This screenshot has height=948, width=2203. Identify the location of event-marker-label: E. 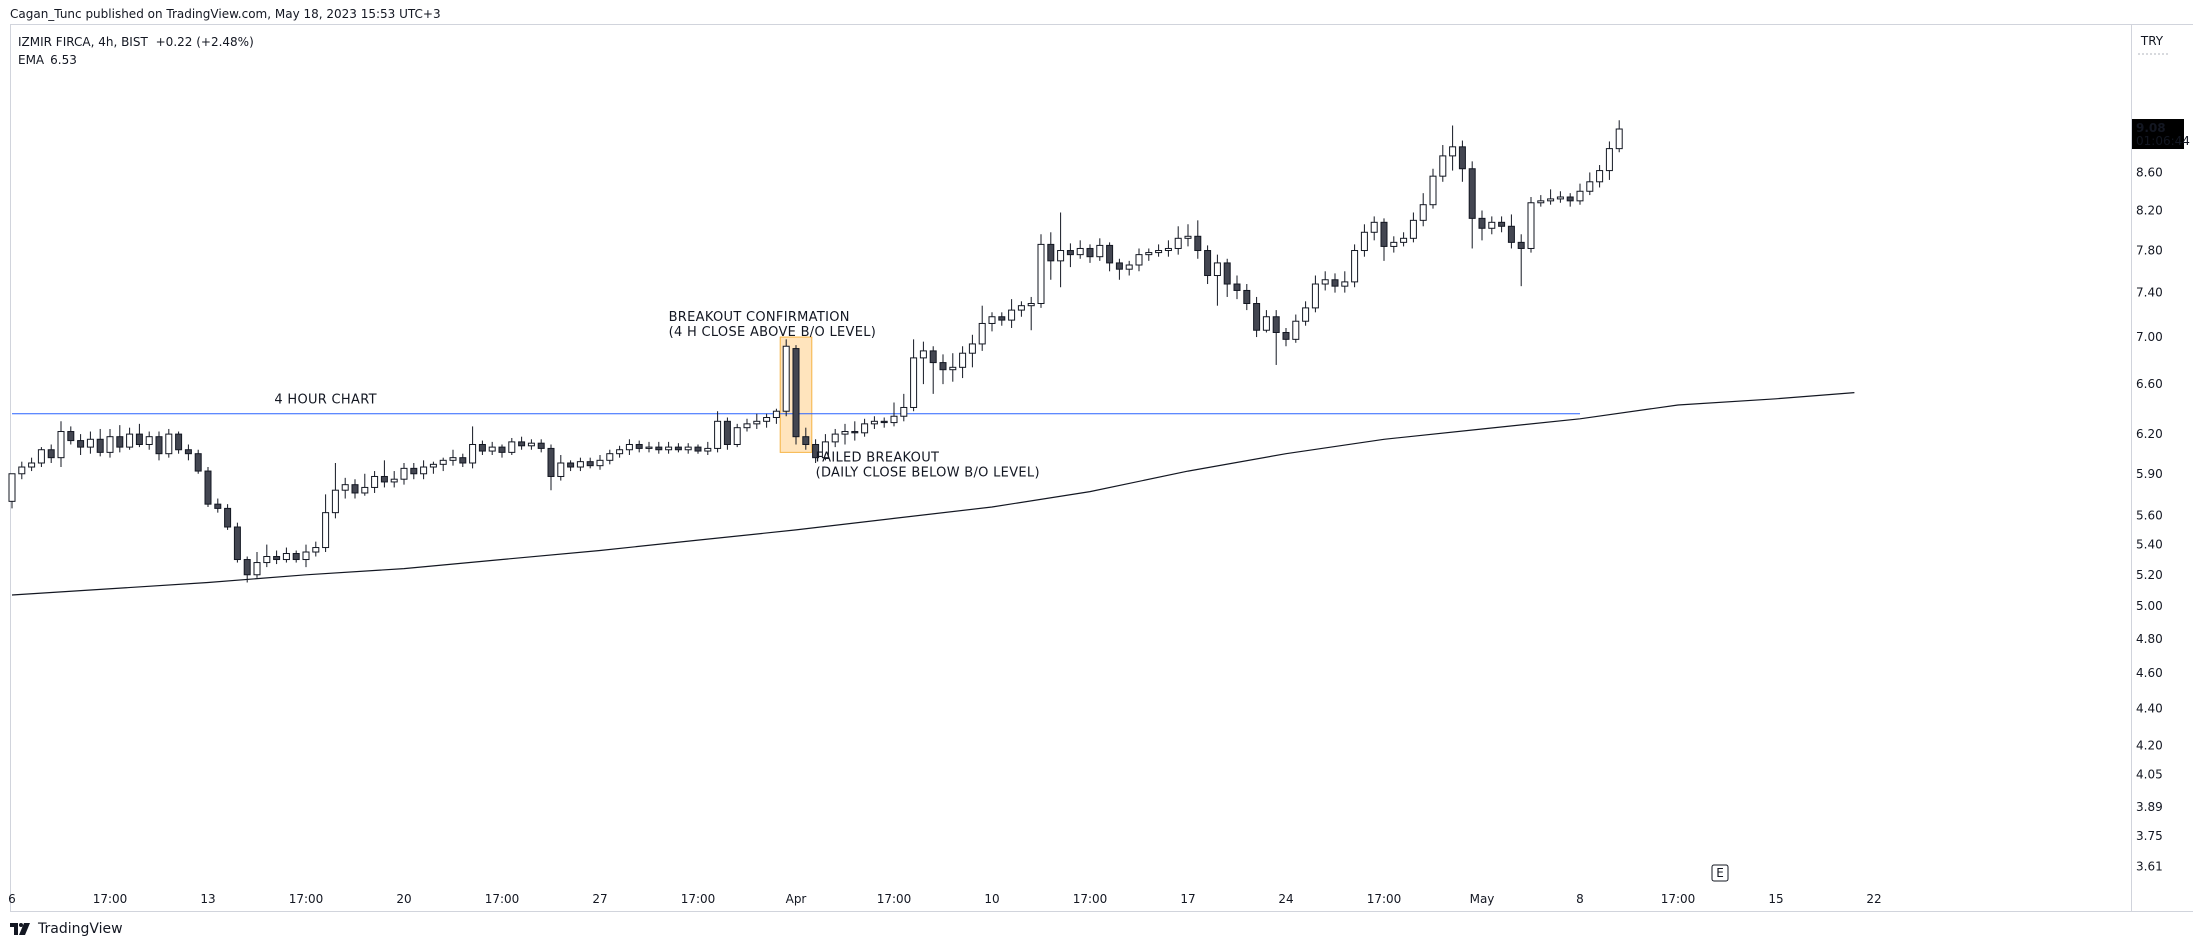
(1720, 873).